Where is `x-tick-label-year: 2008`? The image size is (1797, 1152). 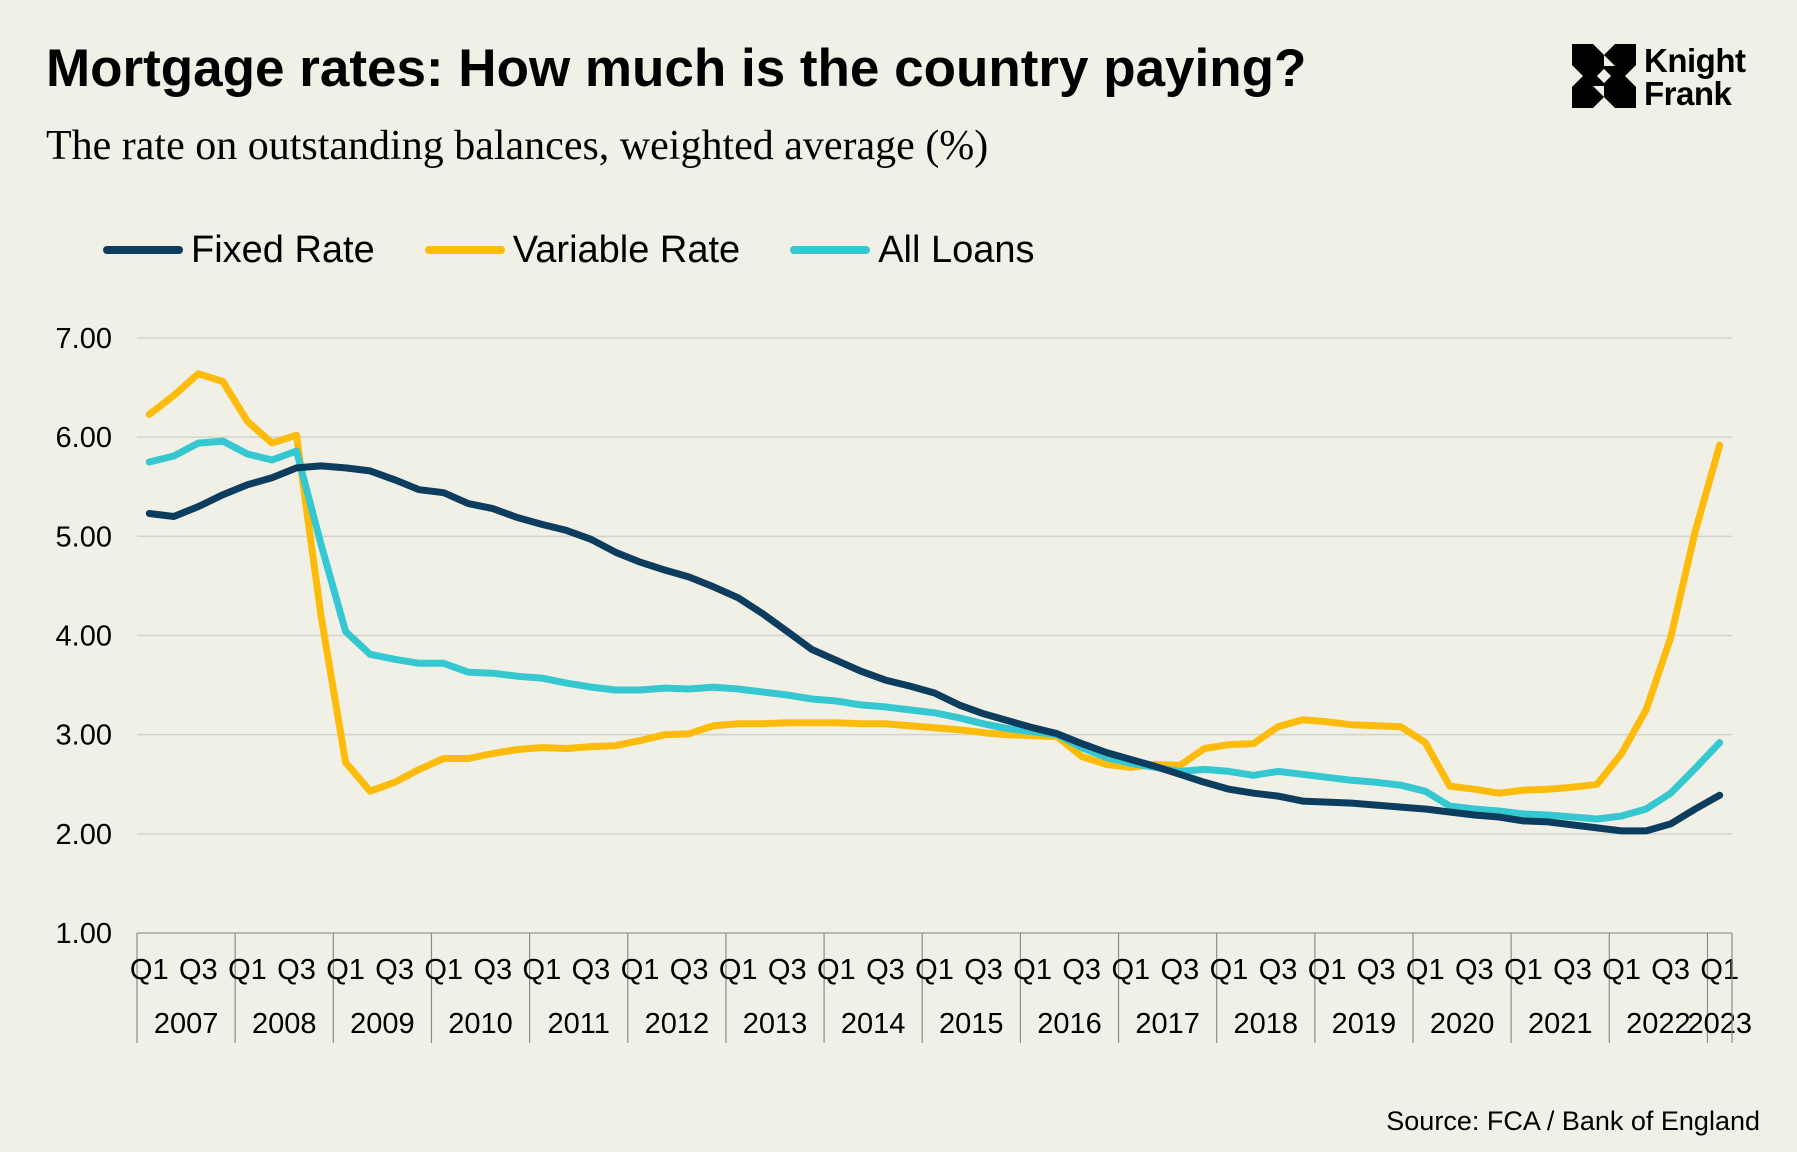 x-tick-label-year: 2008 is located at coordinates (284, 1024).